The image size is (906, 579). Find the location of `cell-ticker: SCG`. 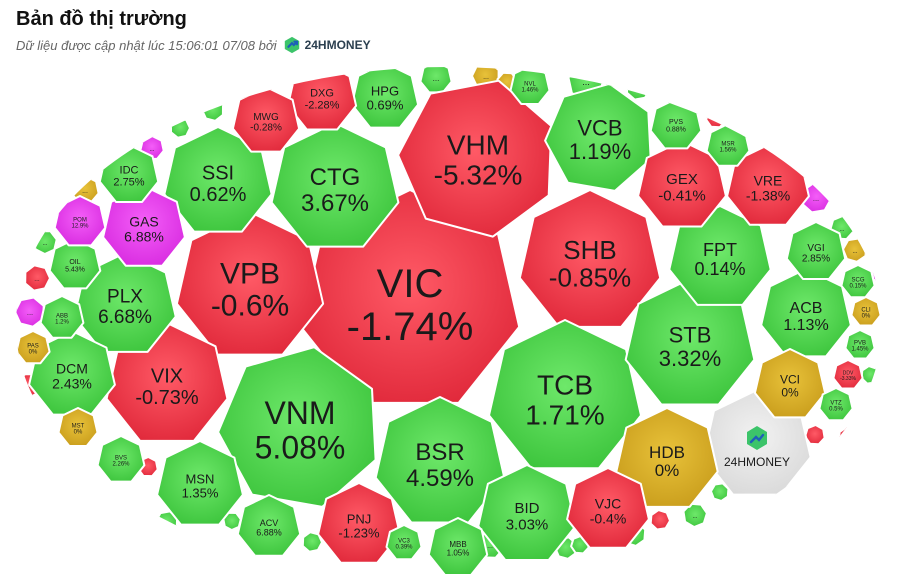

cell-ticker: SCG is located at coordinates (857, 280).